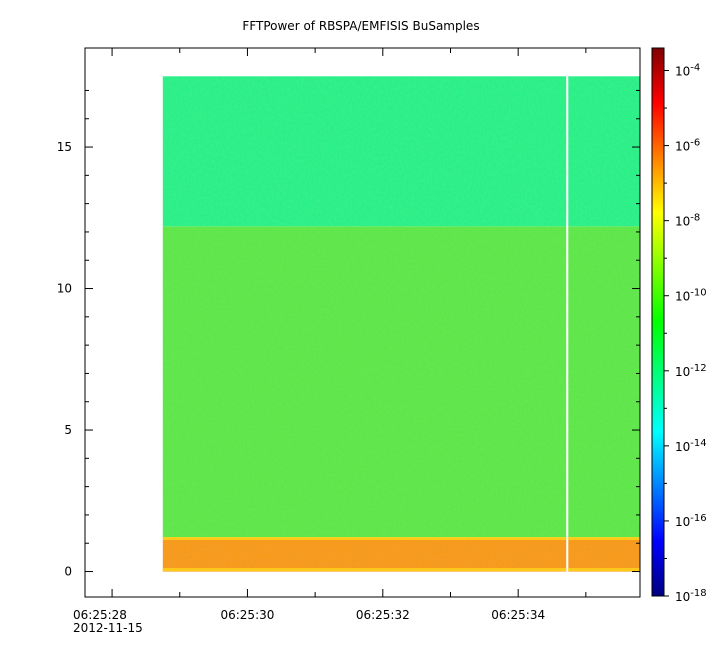 This screenshot has height=660, width=724. I want to click on x-tick-label: 06:25:34, so click(518, 615).